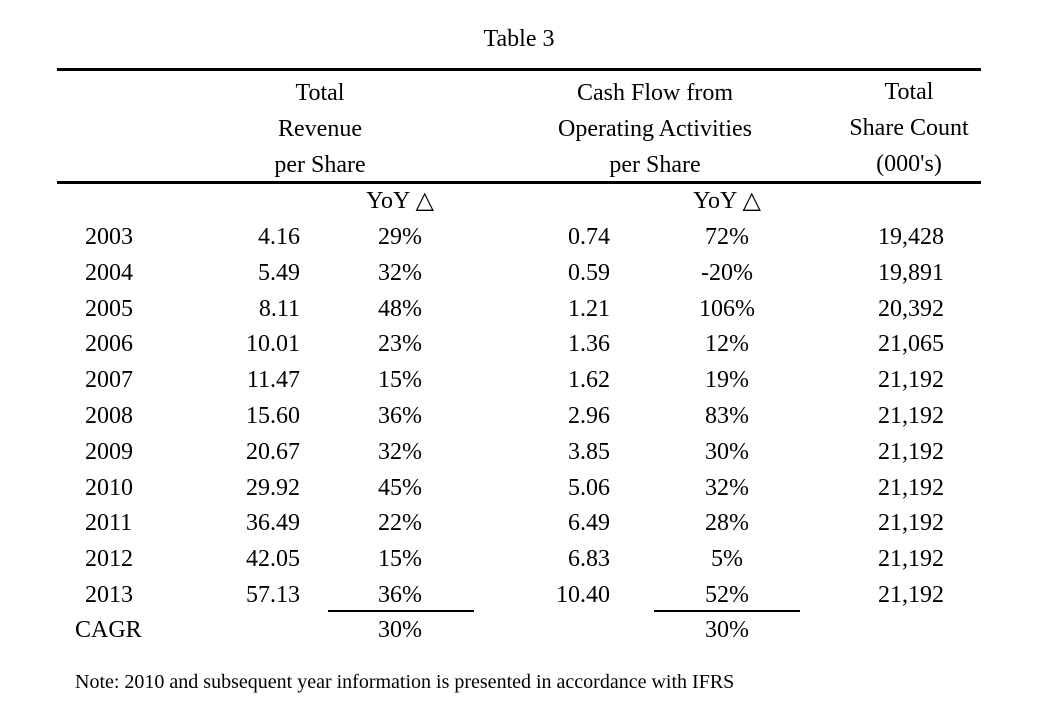 The height and width of the screenshot is (716, 1038). What do you see at coordinates (727, 201) in the screenshot?
I see `yoy-header-cashflow: YoY △` at bounding box center [727, 201].